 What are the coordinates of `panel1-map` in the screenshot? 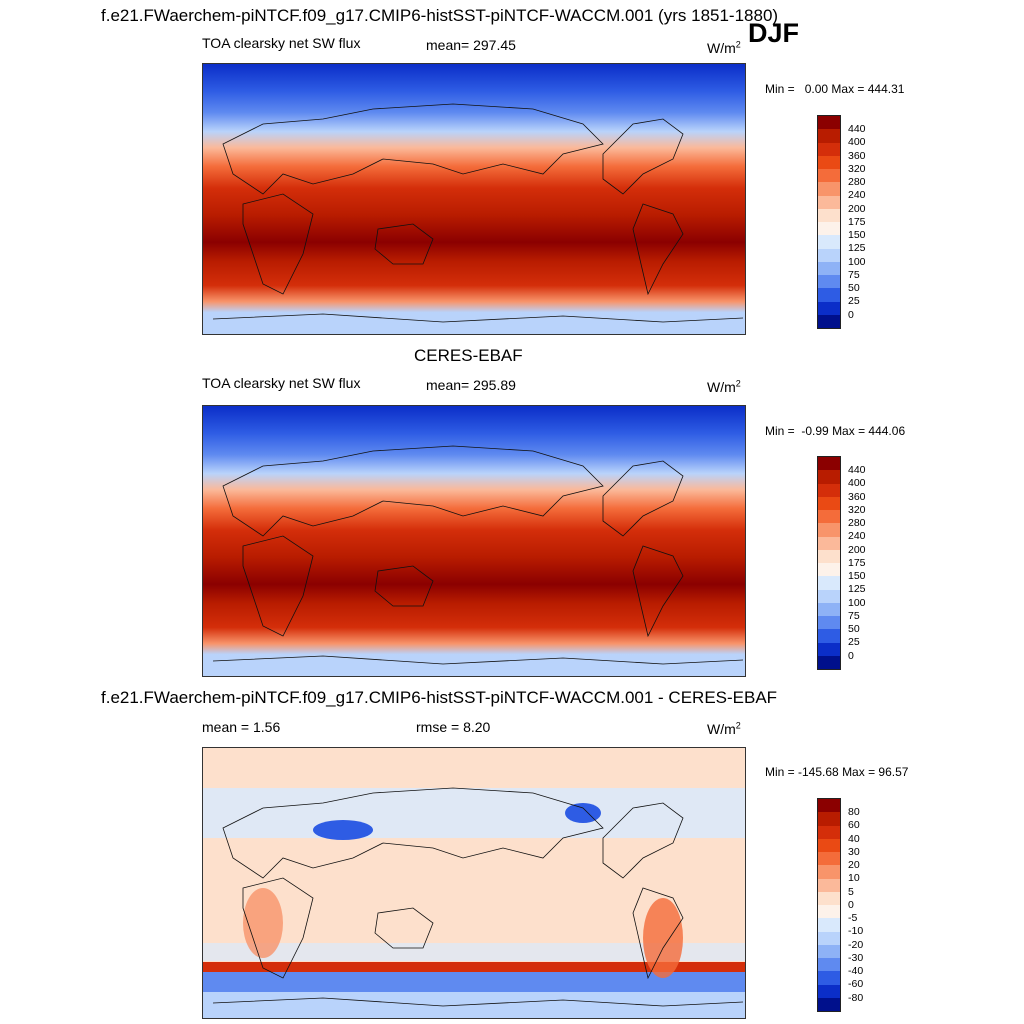 It's located at (474, 199).